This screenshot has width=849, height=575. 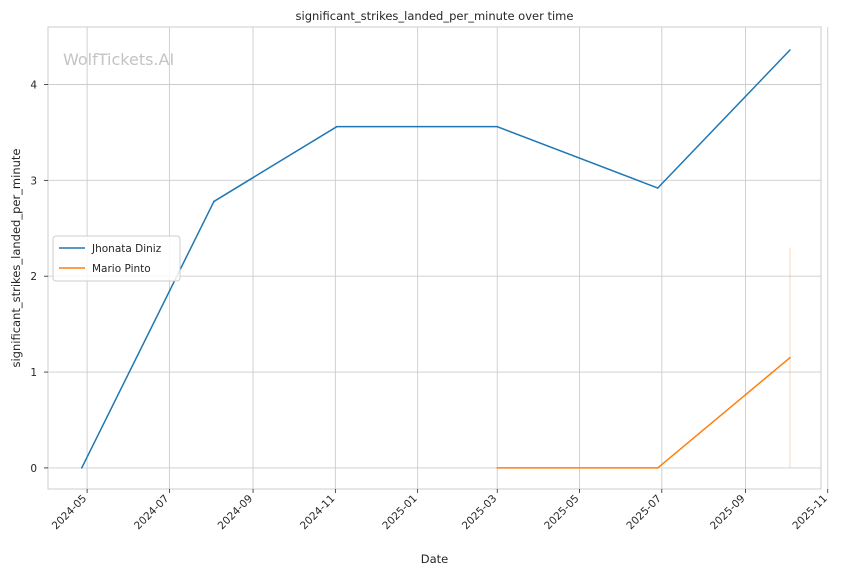 I want to click on legend-label-mario-pinto: Mario Pinto, so click(x=121, y=269).